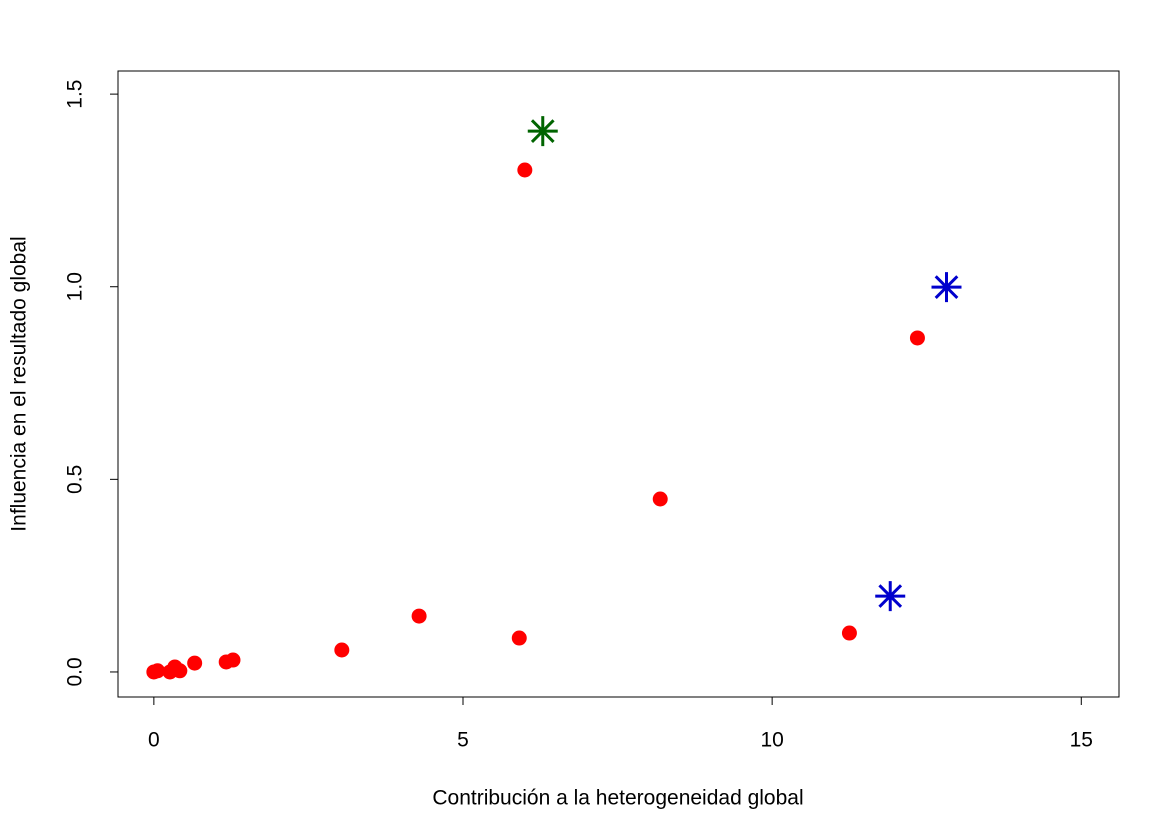 The width and height of the screenshot is (1175, 835). Describe the element at coordinates (771, 740) in the screenshot. I see `x-tick-label: 10` at that location.